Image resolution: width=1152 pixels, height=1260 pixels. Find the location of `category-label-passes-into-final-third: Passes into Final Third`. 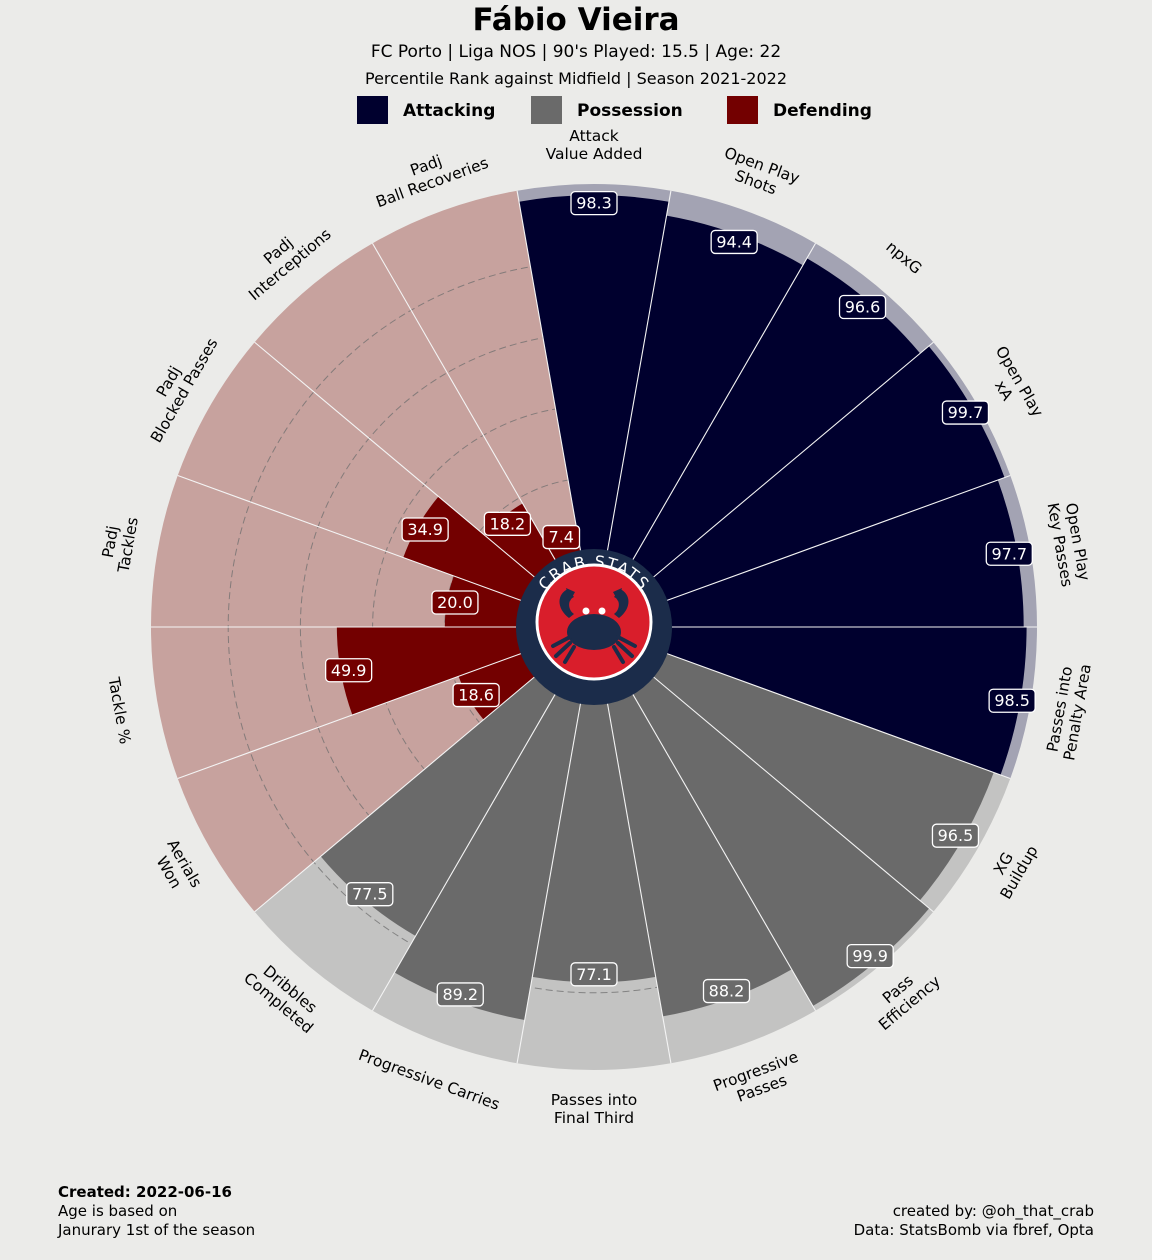

category-label-passes-into-final-third: Passes into Final Third is located at coordinates (594, 1109).